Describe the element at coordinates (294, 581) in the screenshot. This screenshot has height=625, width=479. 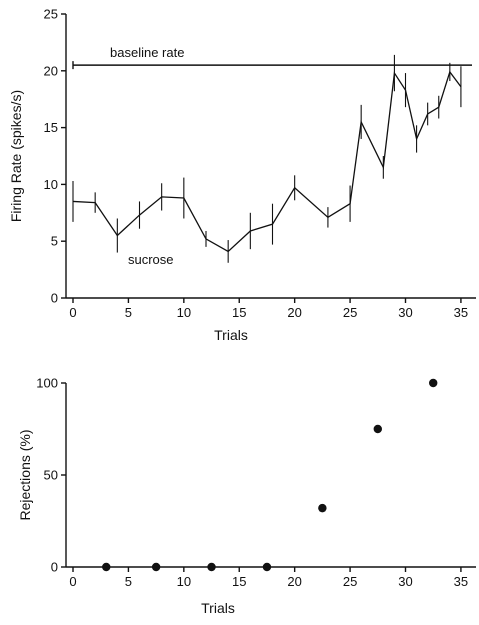
I see `rejections-x-tick-label: 20` at that location.